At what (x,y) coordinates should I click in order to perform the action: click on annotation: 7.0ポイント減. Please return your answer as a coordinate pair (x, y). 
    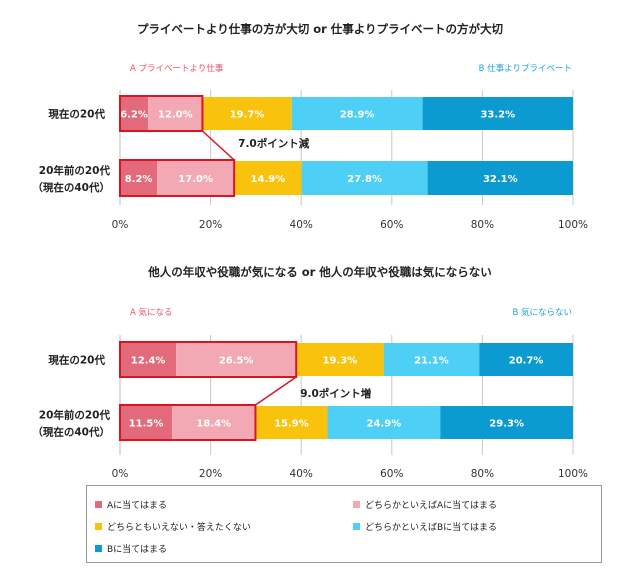
    Looking at the image, I should click on (274, 143).